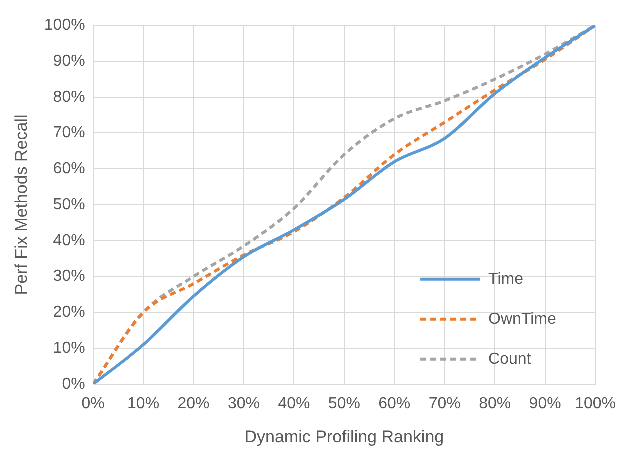 This screenshot has width=634, height=460. I want to click on y-tick-label: 60%, so click(69, 169).